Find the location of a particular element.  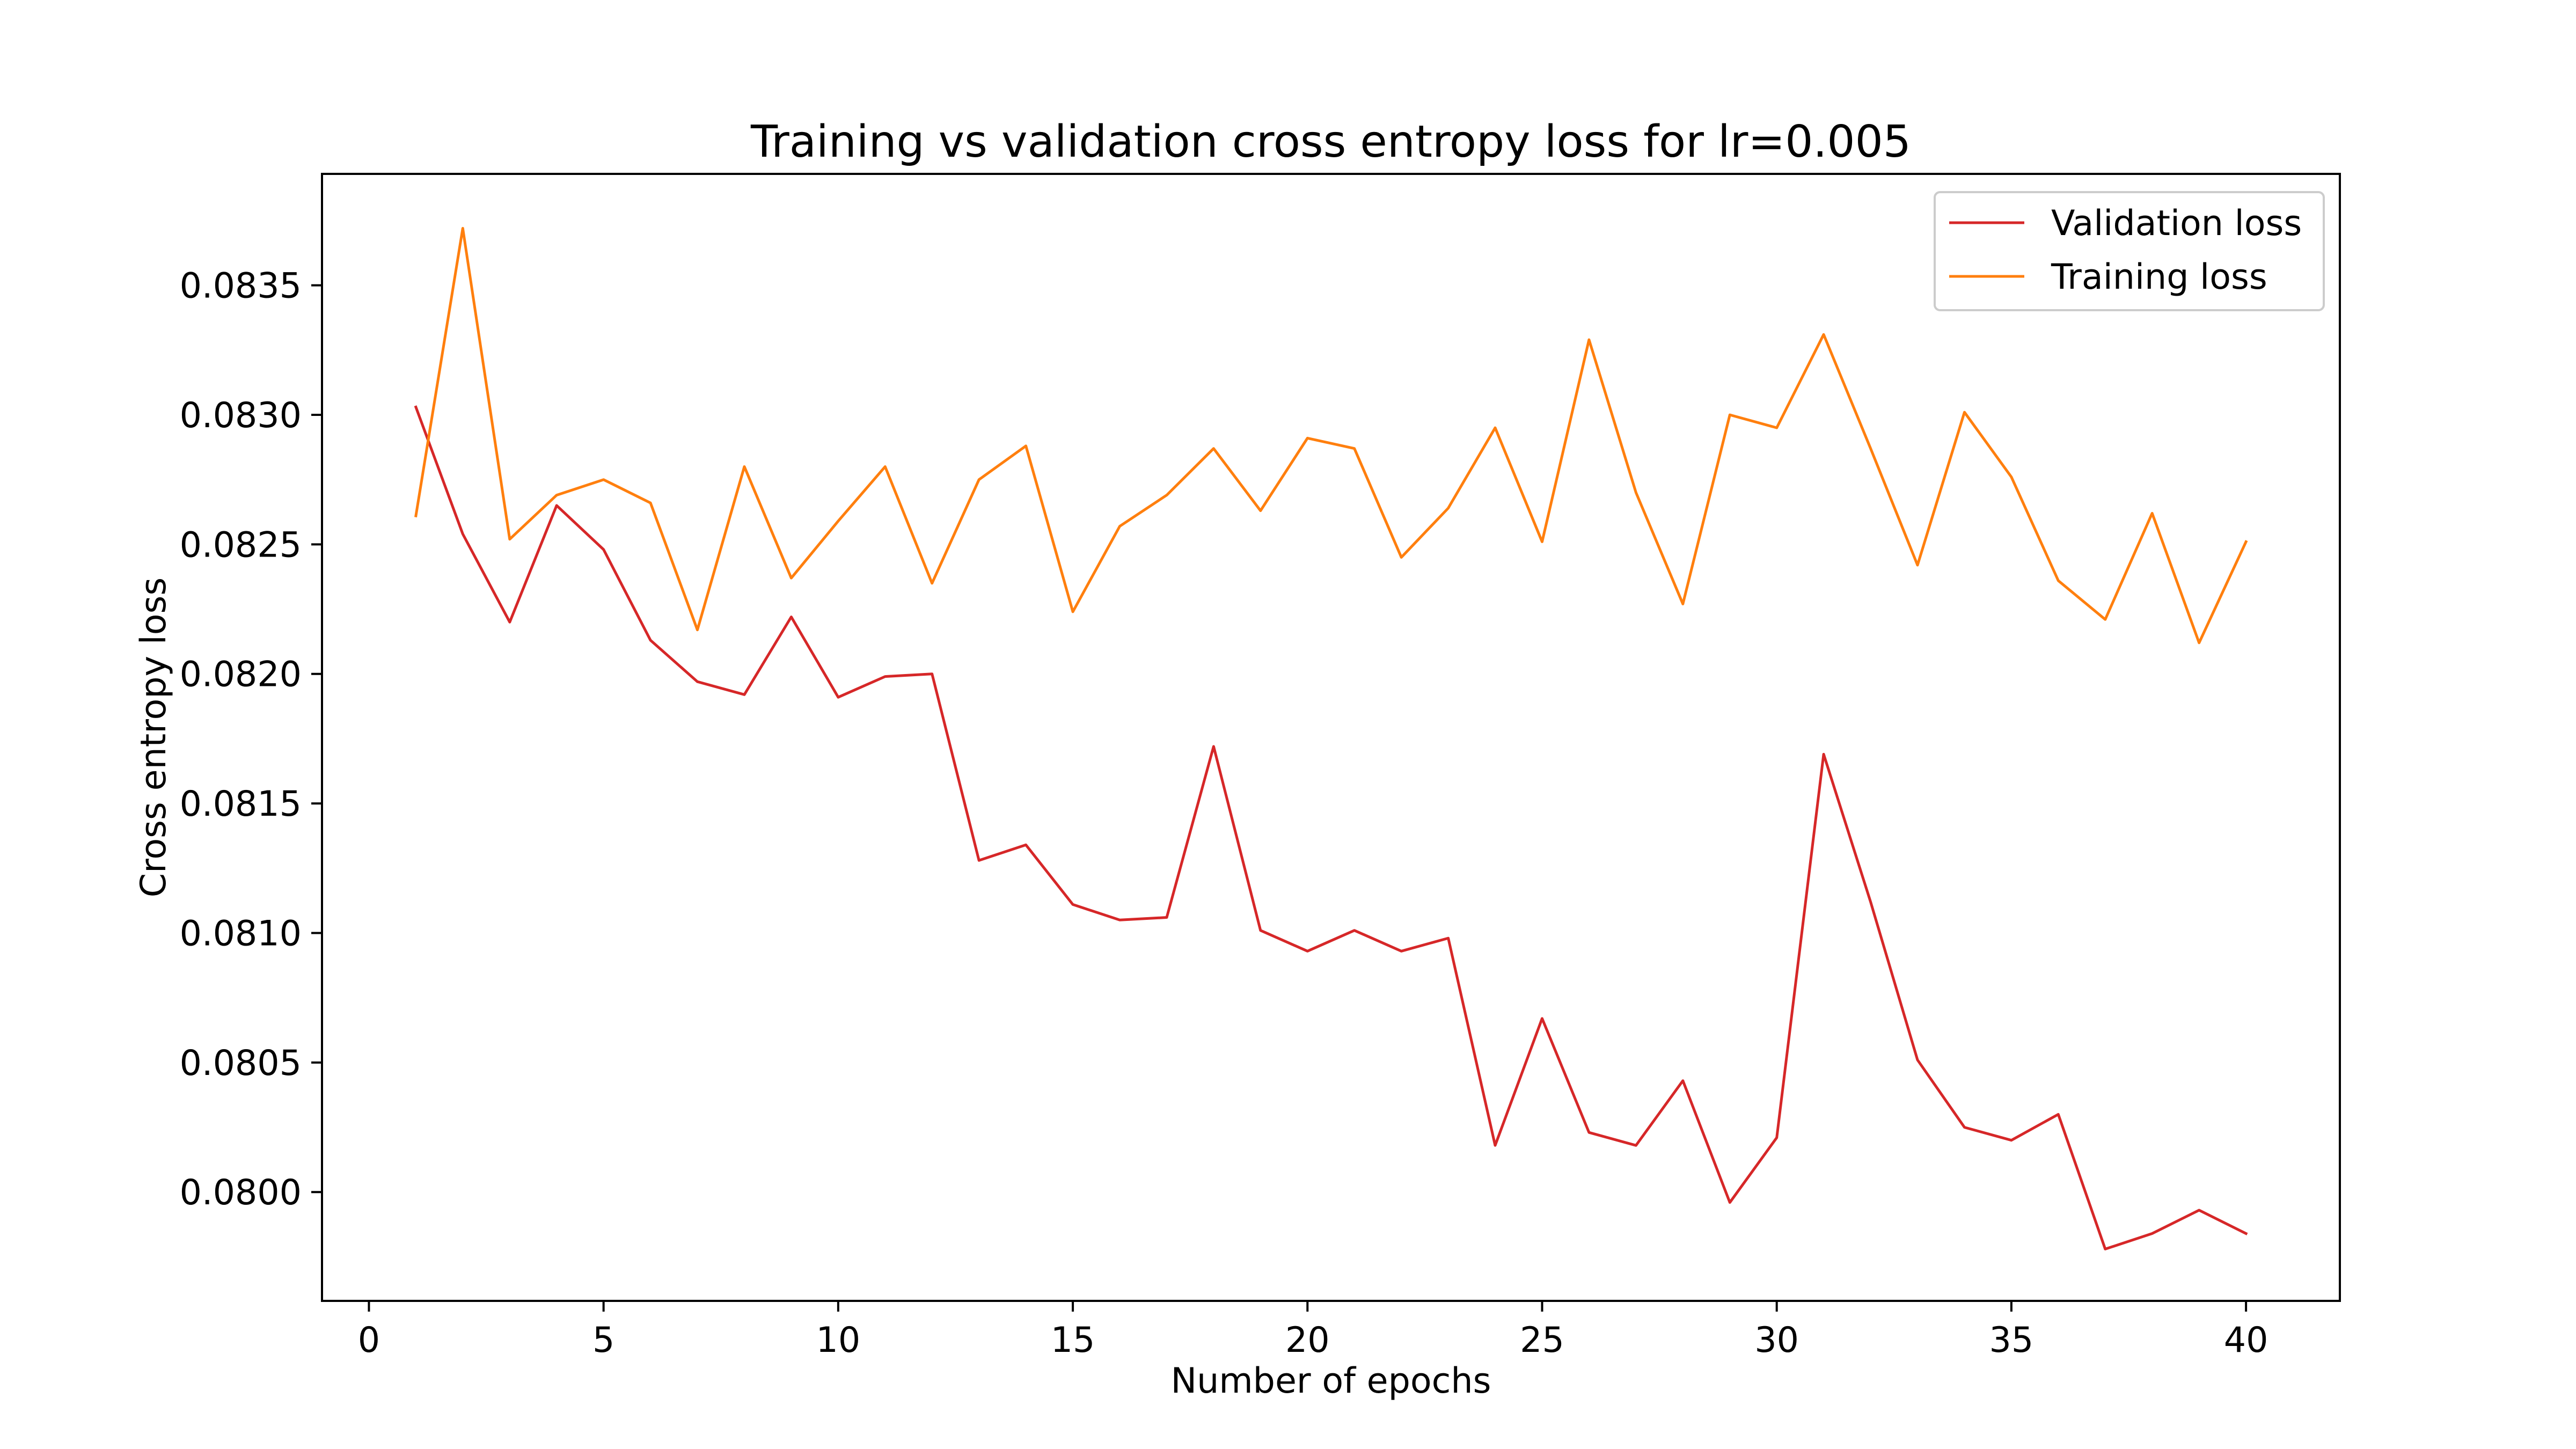

y-tick-label: 0.0830 is located at coordinates (241, 416).